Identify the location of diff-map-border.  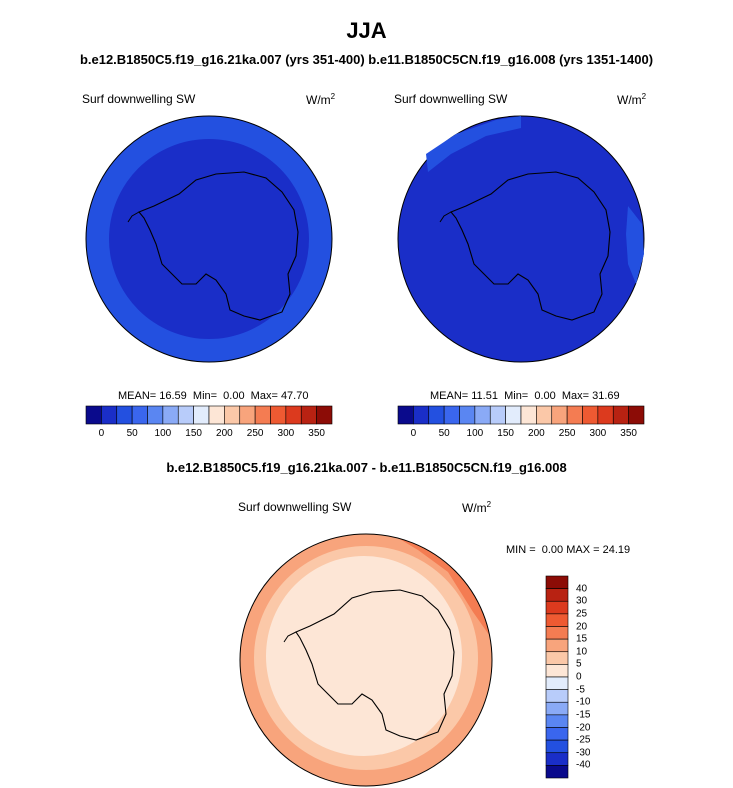
(366, 660).